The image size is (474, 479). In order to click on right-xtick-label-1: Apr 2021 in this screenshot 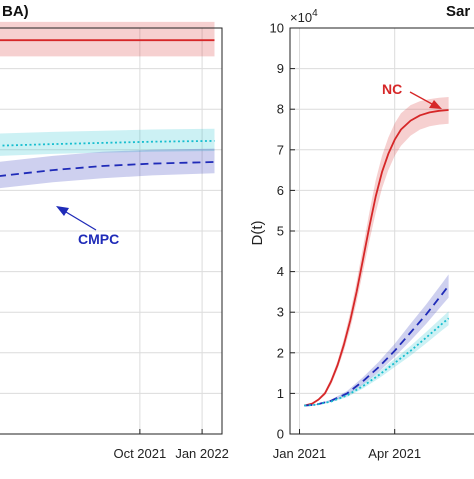, I will do `click(394, 453)`.